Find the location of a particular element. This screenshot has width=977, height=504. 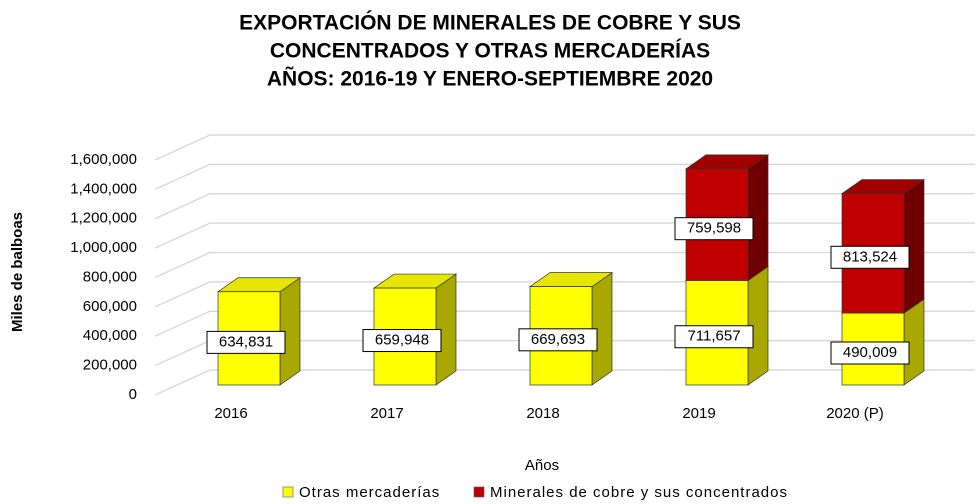

data-label: 759,598 is located at coordinates (714, 228).